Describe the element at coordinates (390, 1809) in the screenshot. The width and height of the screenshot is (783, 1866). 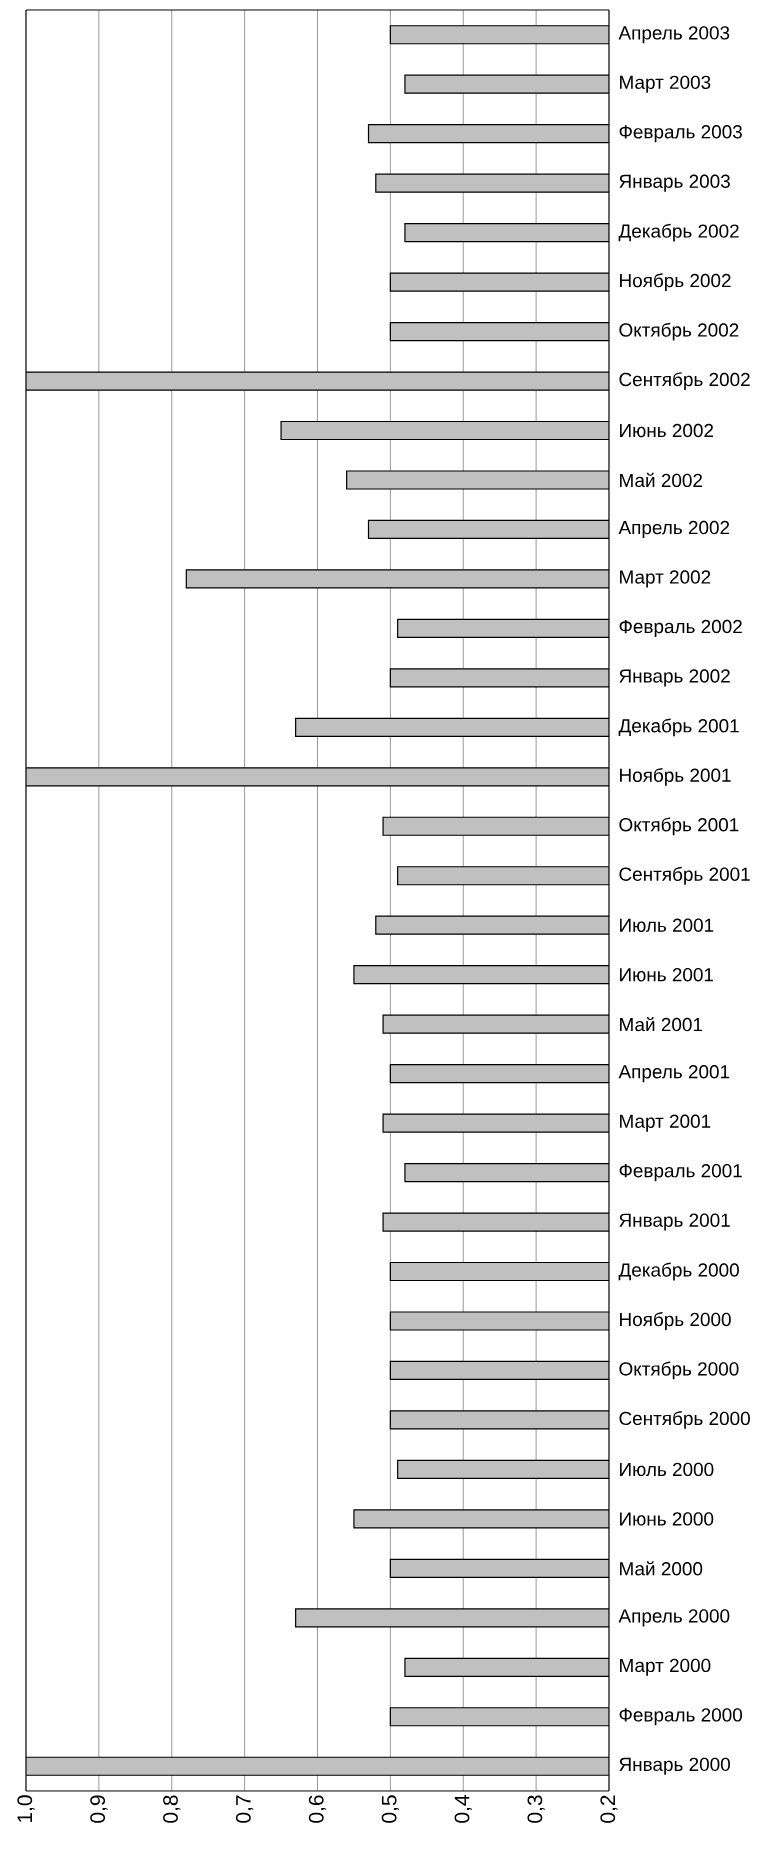
I see `x-tick-label: 0,5` at that location.